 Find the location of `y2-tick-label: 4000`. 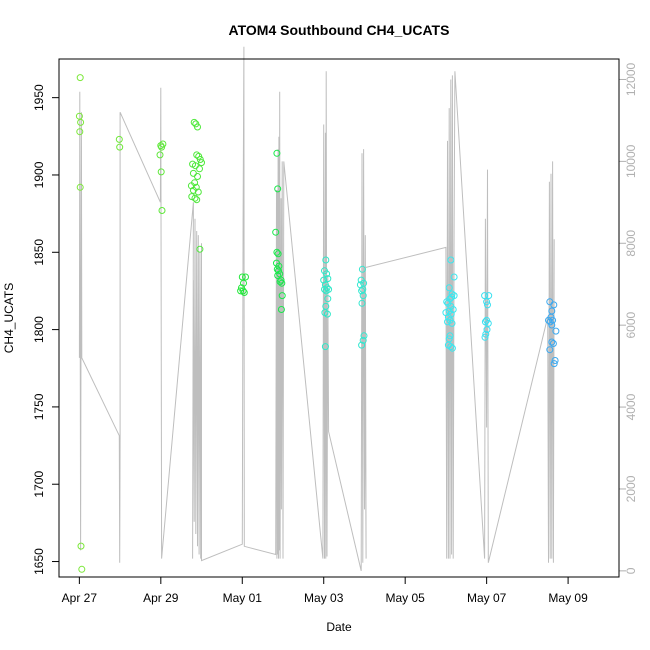

y2-tick-label: 4000 is located at coordinates (631, 406).